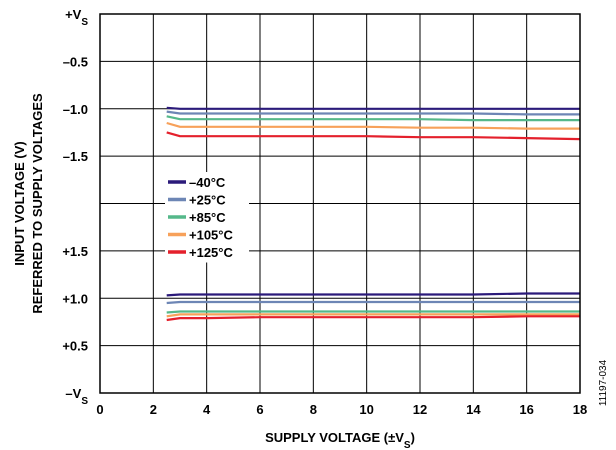 The image size is (616, 450). Describe the element at coordinates (334, 437) in the screenshot. I see `x-axis-title-main: SUPPLY VOLTAGE (±V` at that location.